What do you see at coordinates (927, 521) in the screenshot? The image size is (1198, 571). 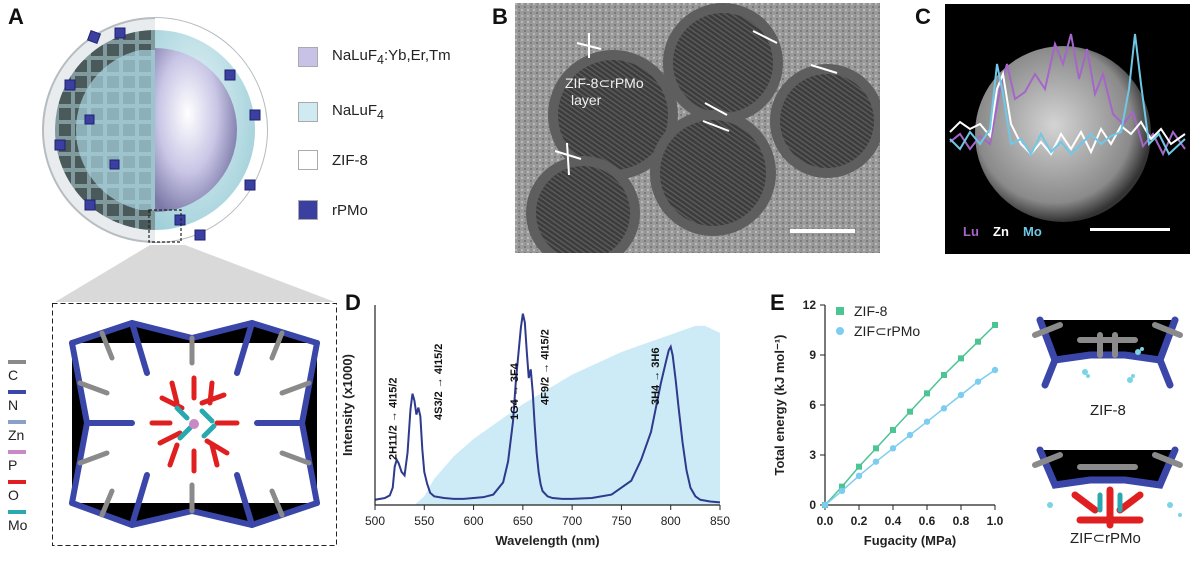 I see `x-tick-label: 0.6` at bounding box center [927, 521].